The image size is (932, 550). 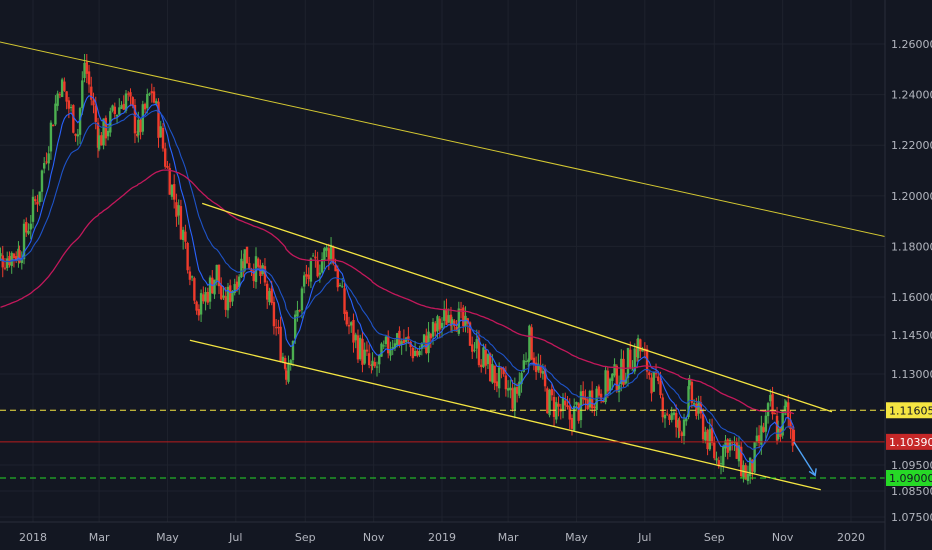 What do you see at coordinates (909, 441) in the screenshot?
I see `price-tag: 1.10390` at bounding box center [909, 441].